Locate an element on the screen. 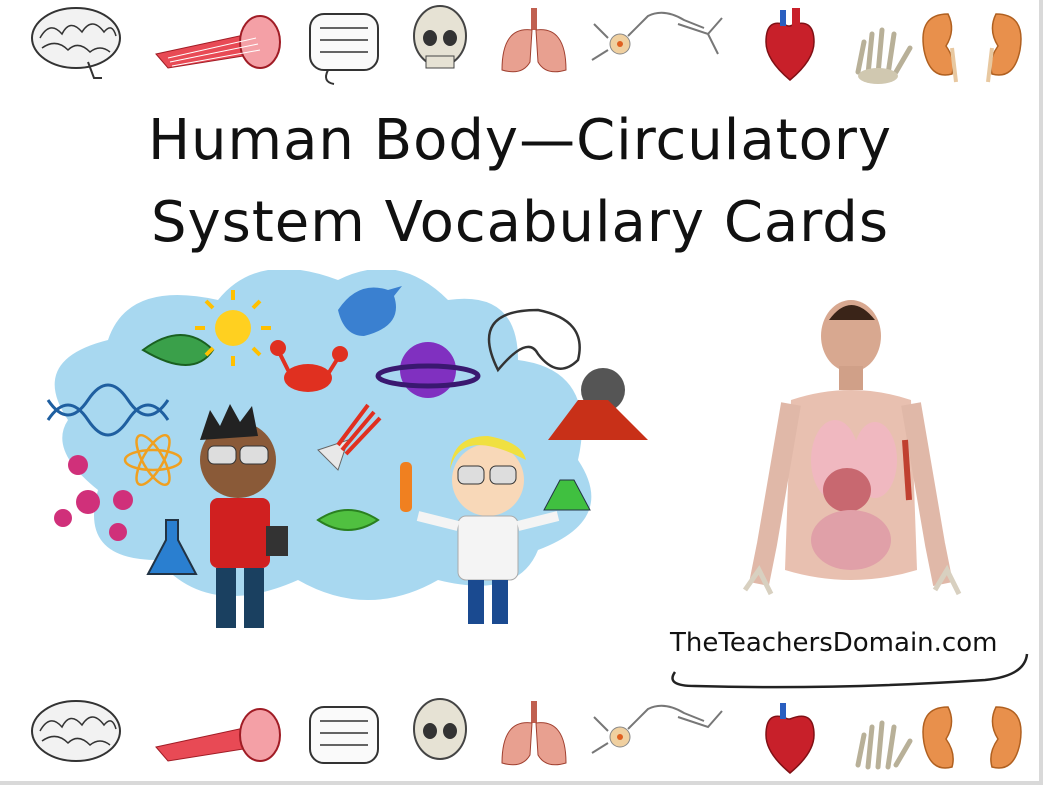 The height and width of the screenshot is (785, 1043). volcano-icon is located at coordinates (598, 404).